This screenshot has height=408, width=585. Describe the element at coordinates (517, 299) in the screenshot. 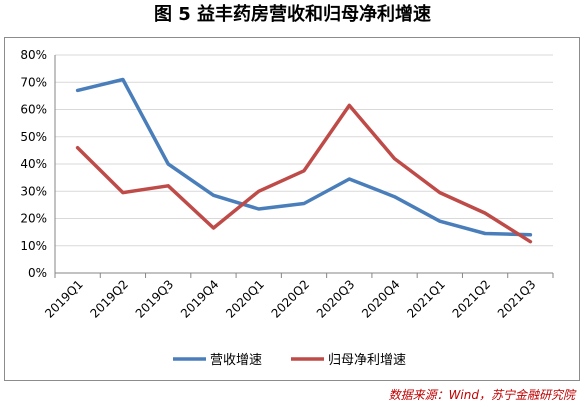

I see `x-tick-label: 2021Q3` at that location.